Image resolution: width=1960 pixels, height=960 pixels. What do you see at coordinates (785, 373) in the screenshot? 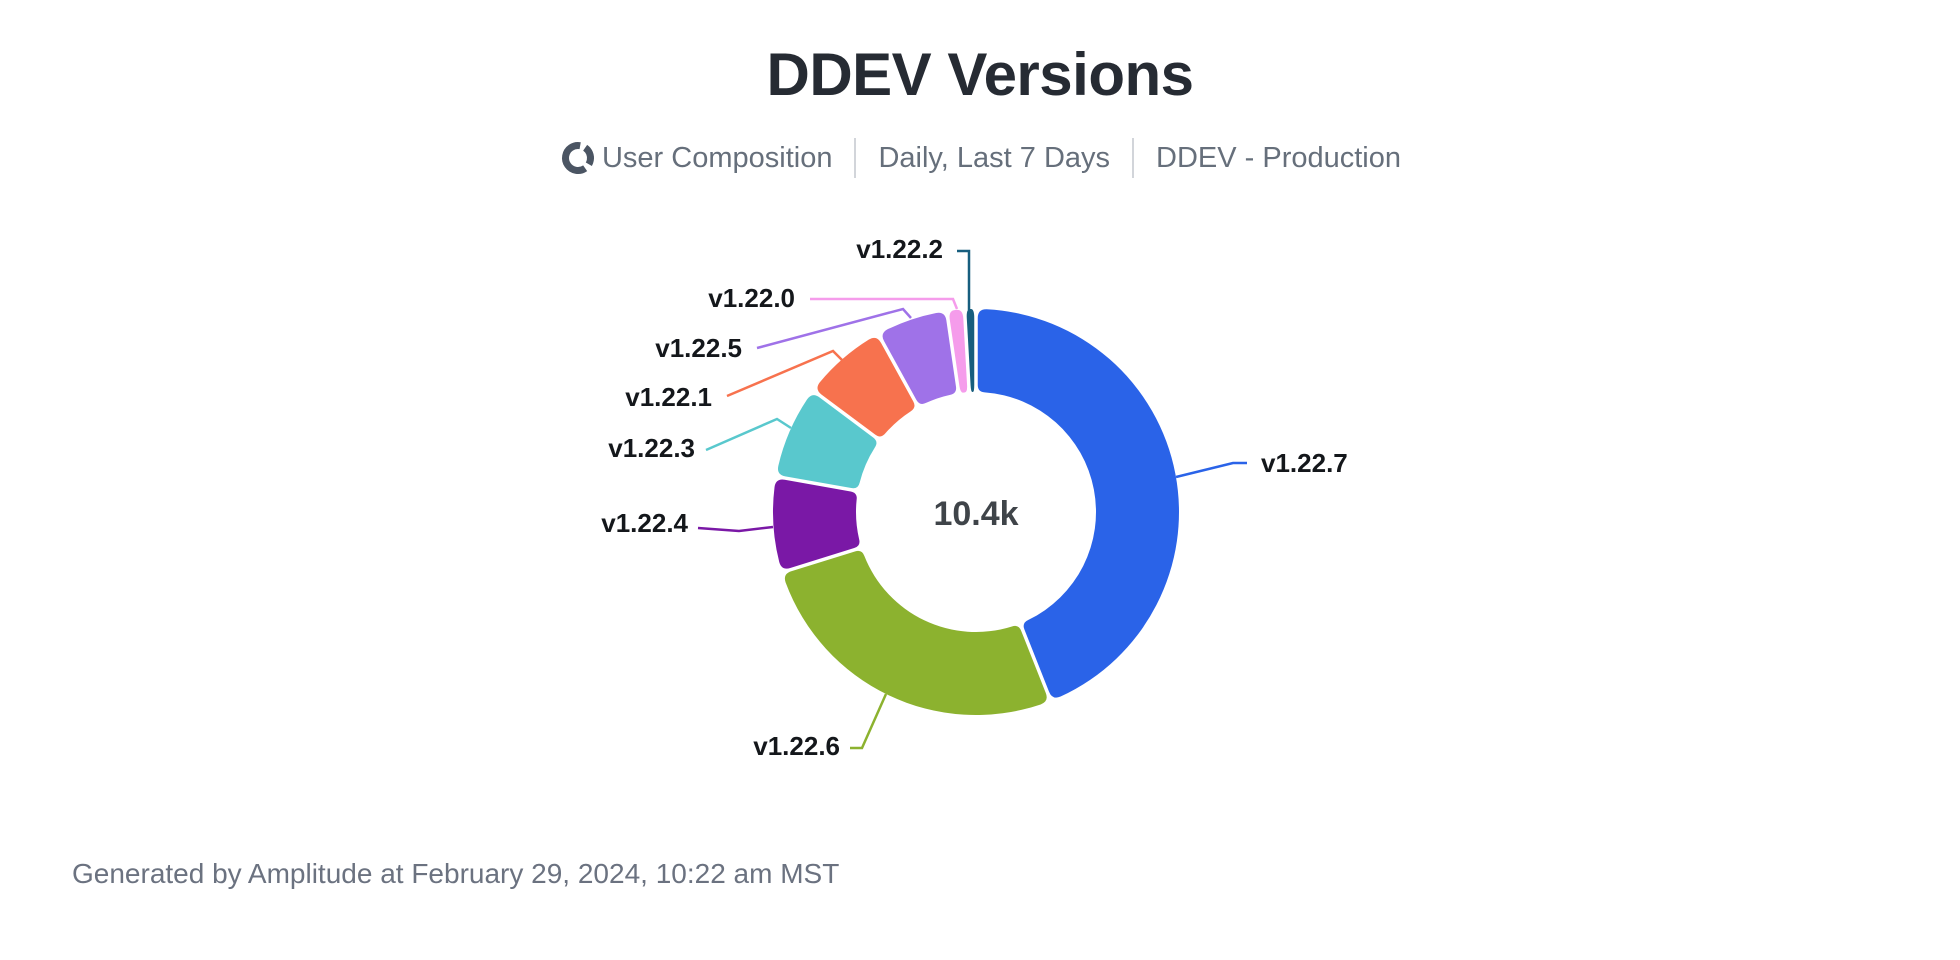
I see `leader-line-v1.22.1` at bounding box center [785, 373].